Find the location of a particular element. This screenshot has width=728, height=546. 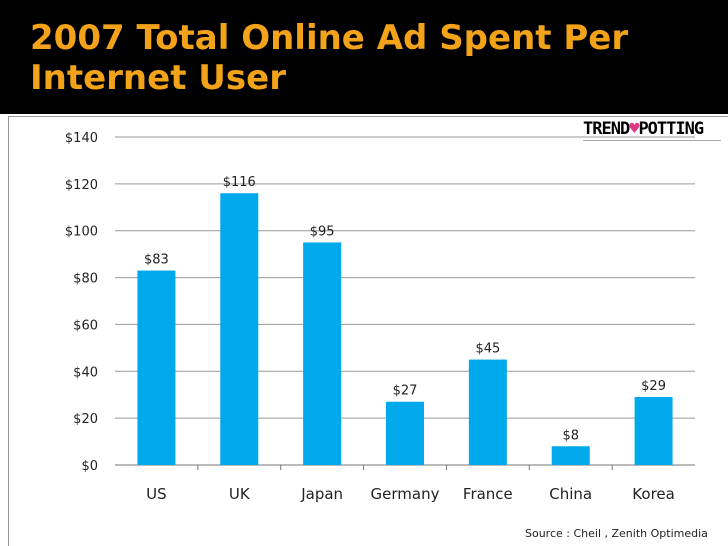

heart-icon: ♥ is located at coordinates (634, 129).